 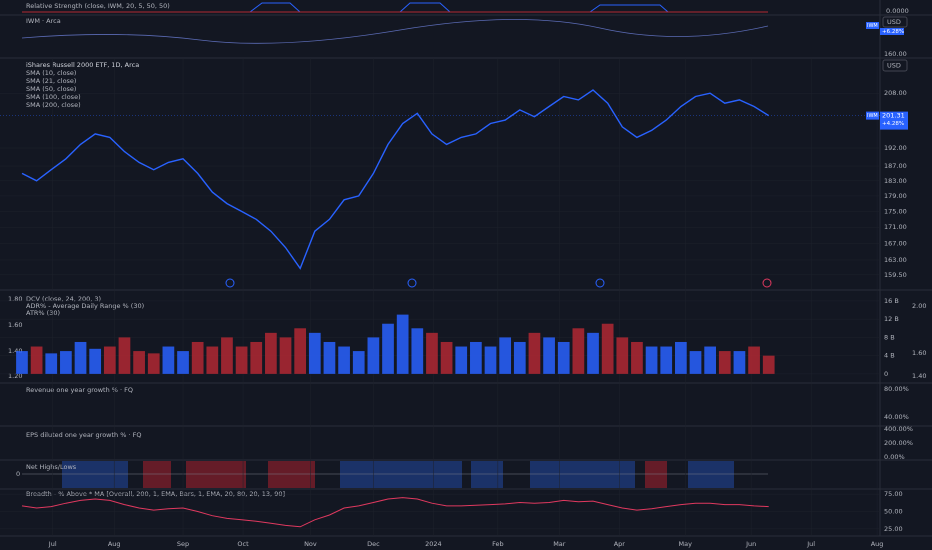 I want to click on y-tick-label: 192.00, so click(x=895, y=148).